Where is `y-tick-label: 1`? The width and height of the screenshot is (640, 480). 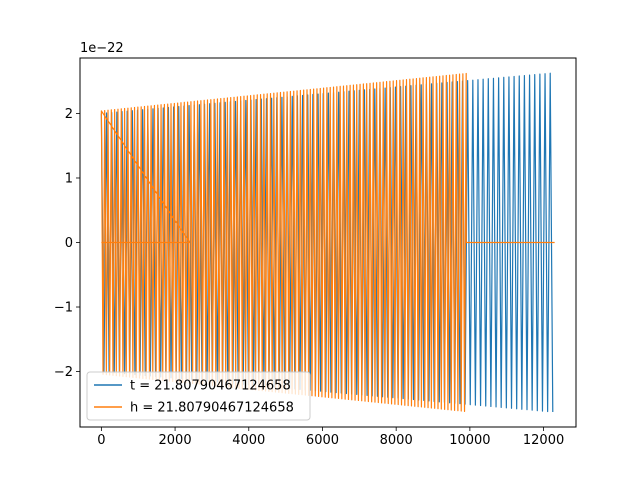 y-tick-label: 1 is located at coordinates (69, 178).